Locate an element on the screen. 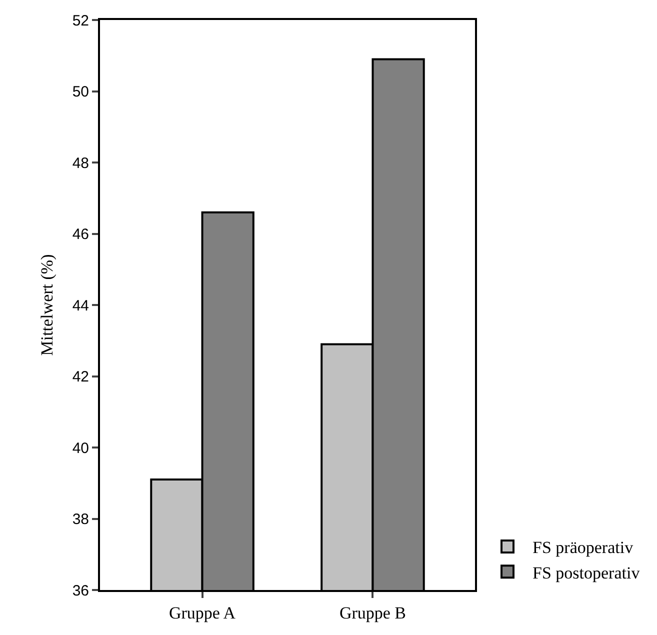 Image resolution: width=657 pixels, height=635 pixels. y-tick-label: 36 is located at coordinates (80, 591).